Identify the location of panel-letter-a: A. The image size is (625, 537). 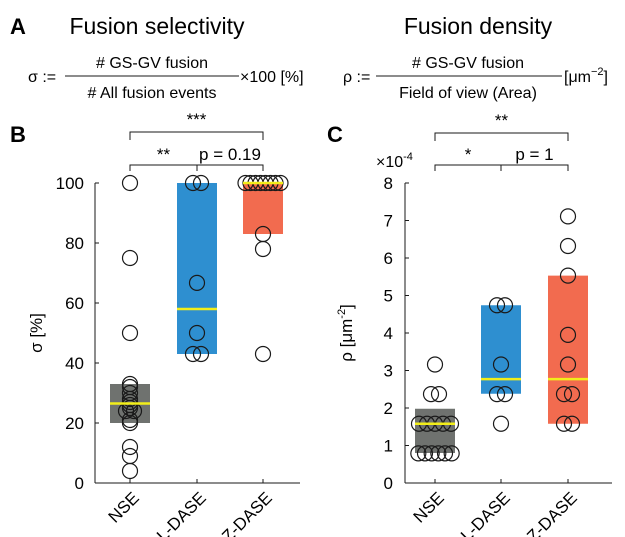
(18, 26).